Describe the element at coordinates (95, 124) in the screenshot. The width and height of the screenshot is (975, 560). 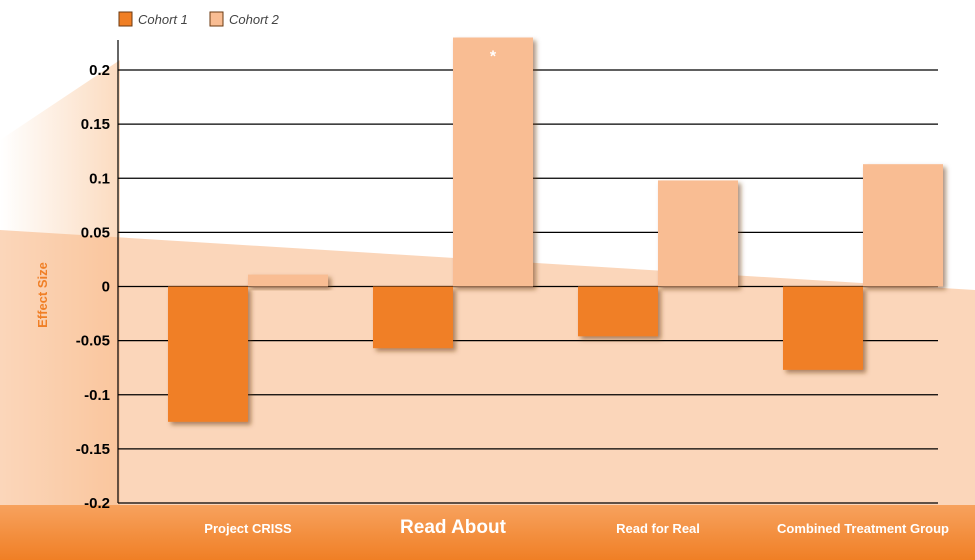
I see `y-tick-label: 0.15` at that location.